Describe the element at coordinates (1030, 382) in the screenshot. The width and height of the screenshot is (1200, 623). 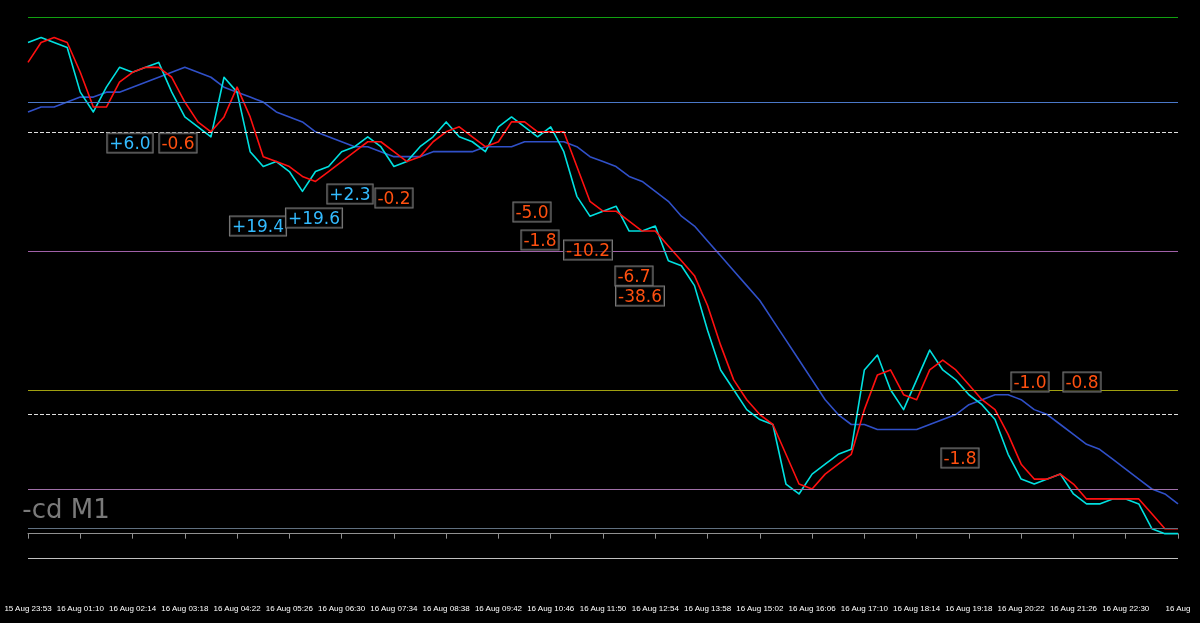
I see `annotation: -1.0` at that location.